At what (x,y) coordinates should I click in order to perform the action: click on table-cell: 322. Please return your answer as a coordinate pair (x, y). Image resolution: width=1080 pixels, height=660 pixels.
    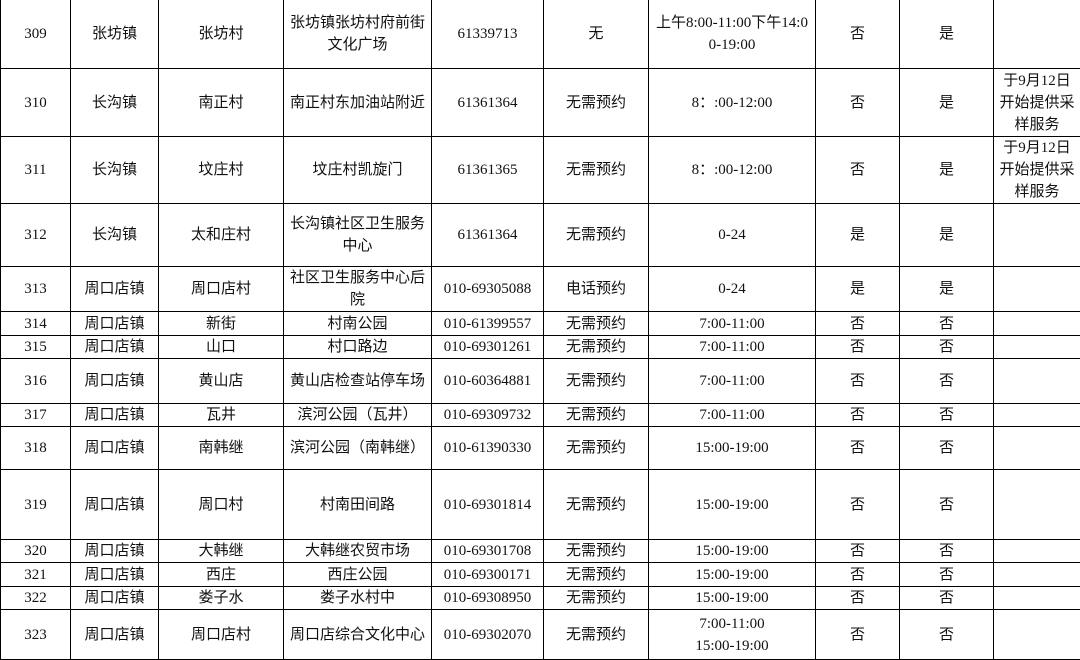
    Looking at the image, I should click on (36, 598).